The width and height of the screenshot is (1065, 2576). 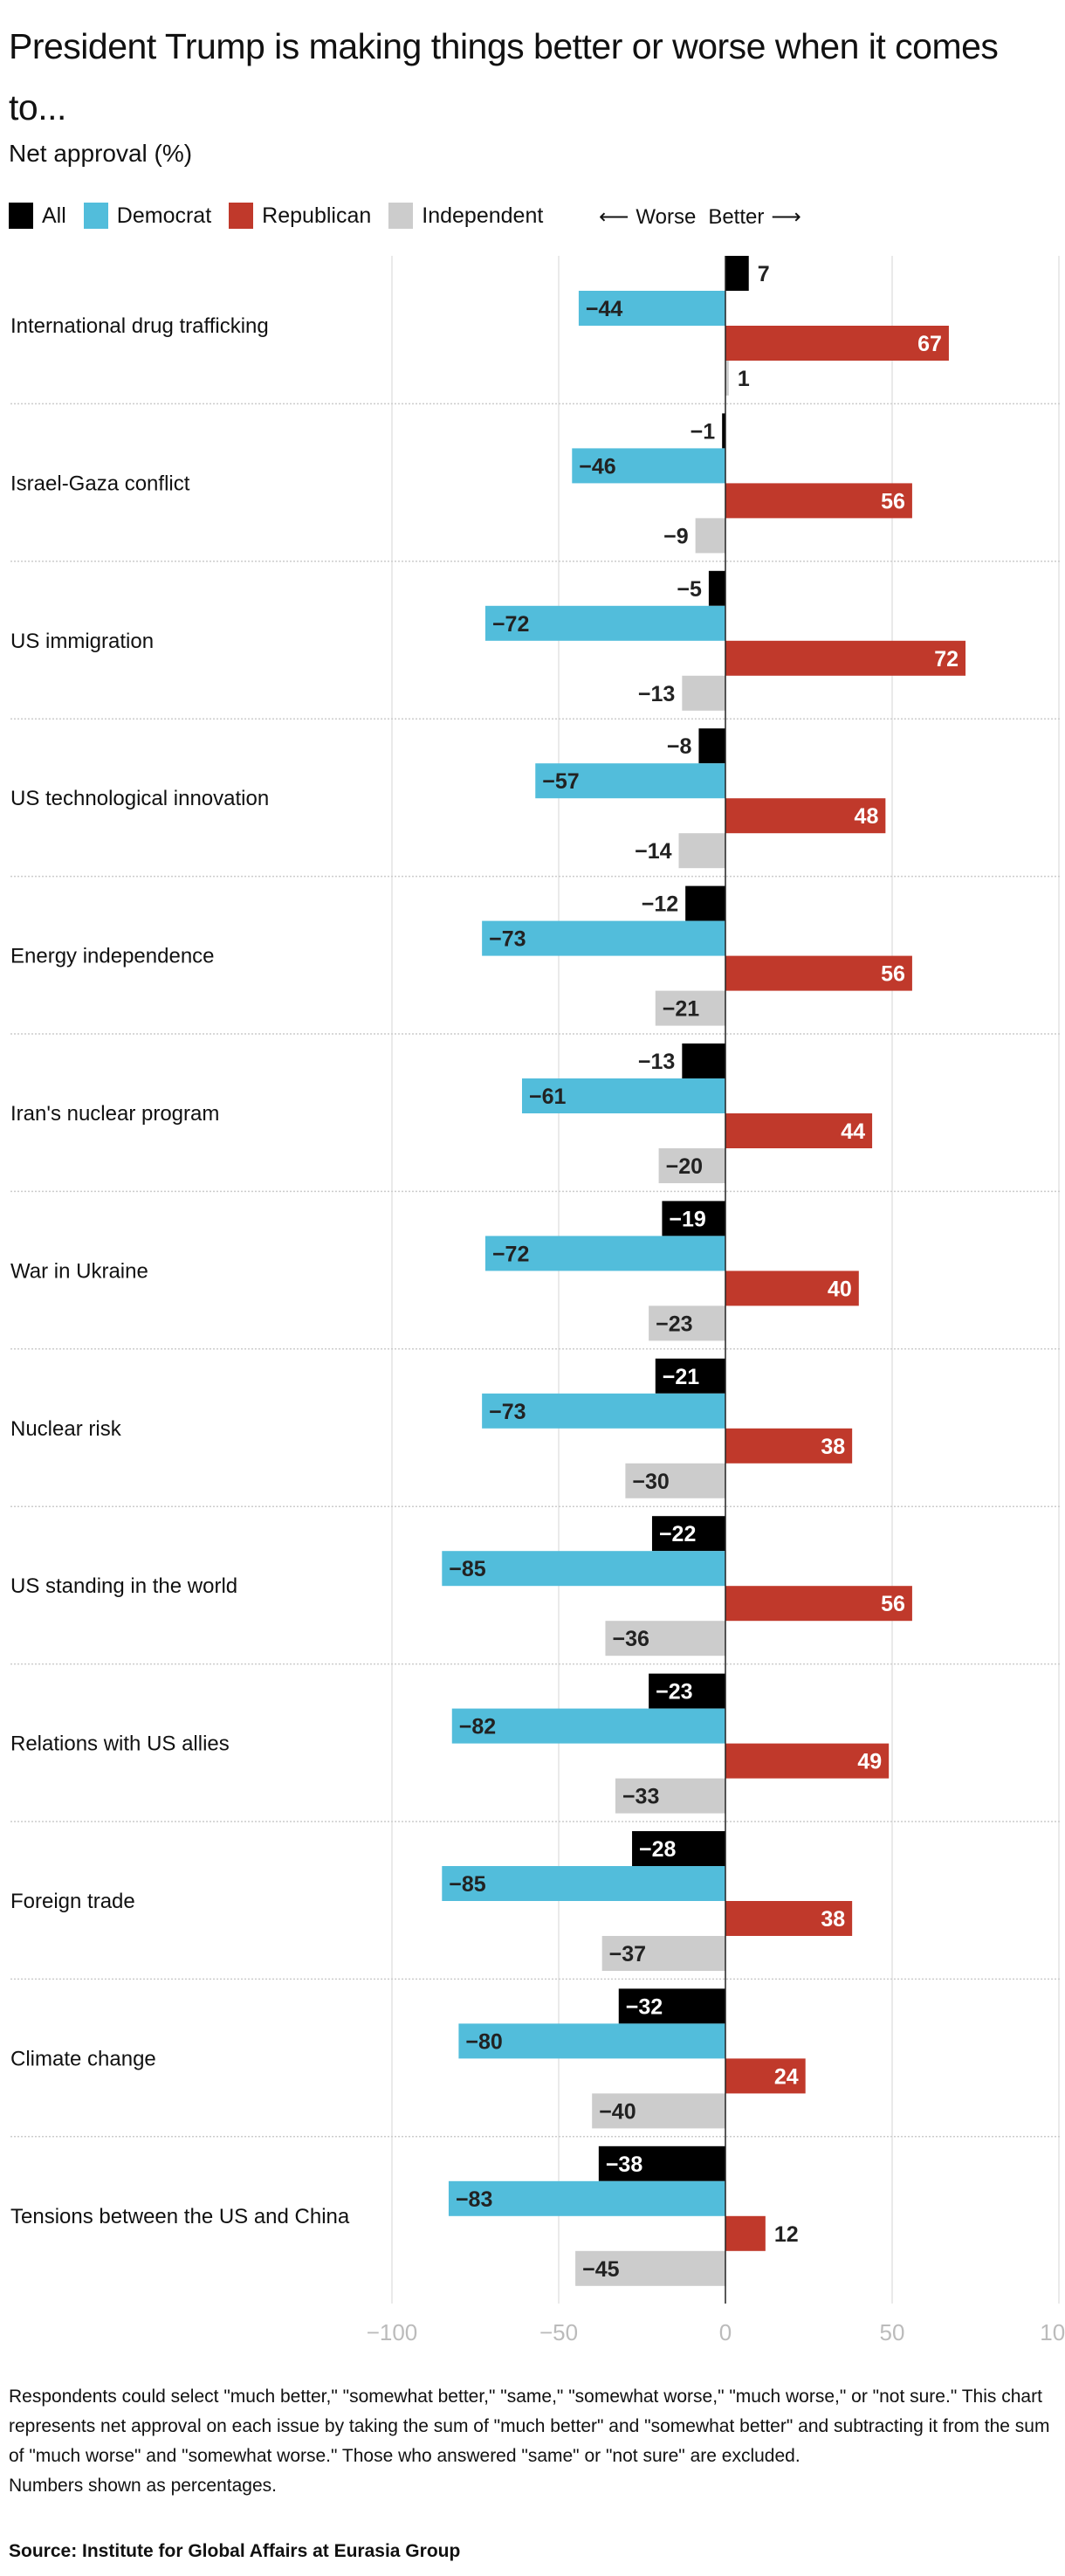 What do you see at coordinates (614, 217) in the screenshot?
I see `arrow-left-icon: ⟵` at bounding box center [614, 217].